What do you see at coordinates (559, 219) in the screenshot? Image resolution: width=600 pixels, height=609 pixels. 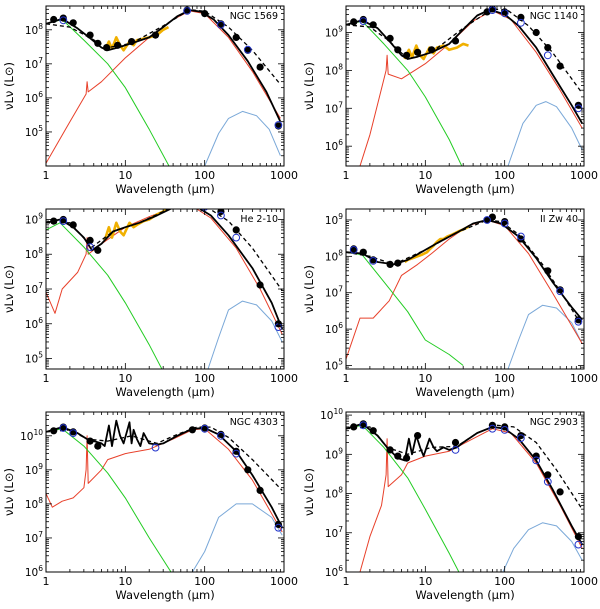 I see `galaxy-name: II Zw 40` at bounding box center [559, 219].